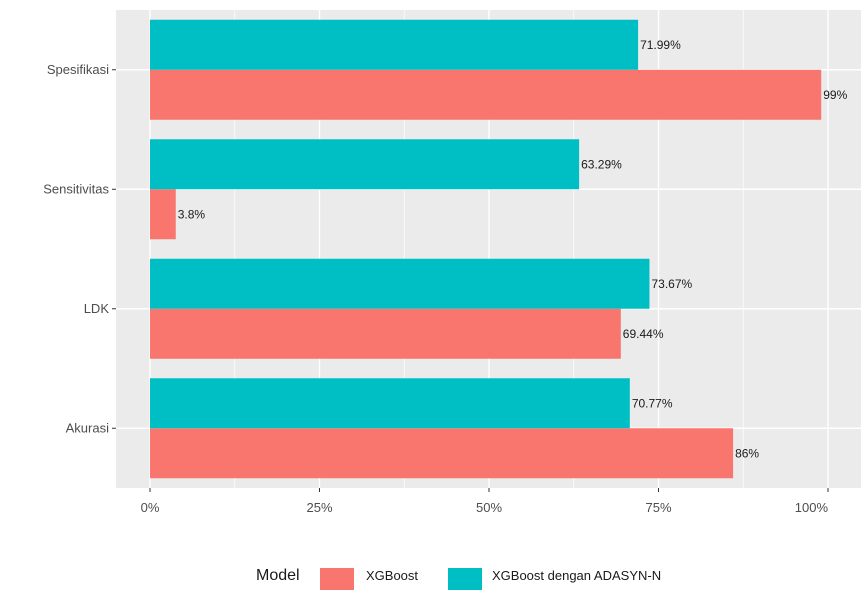  Describe the element at coordinates (812, 507) in the screenshot. I see `x-tick-label: 100%` at that location.